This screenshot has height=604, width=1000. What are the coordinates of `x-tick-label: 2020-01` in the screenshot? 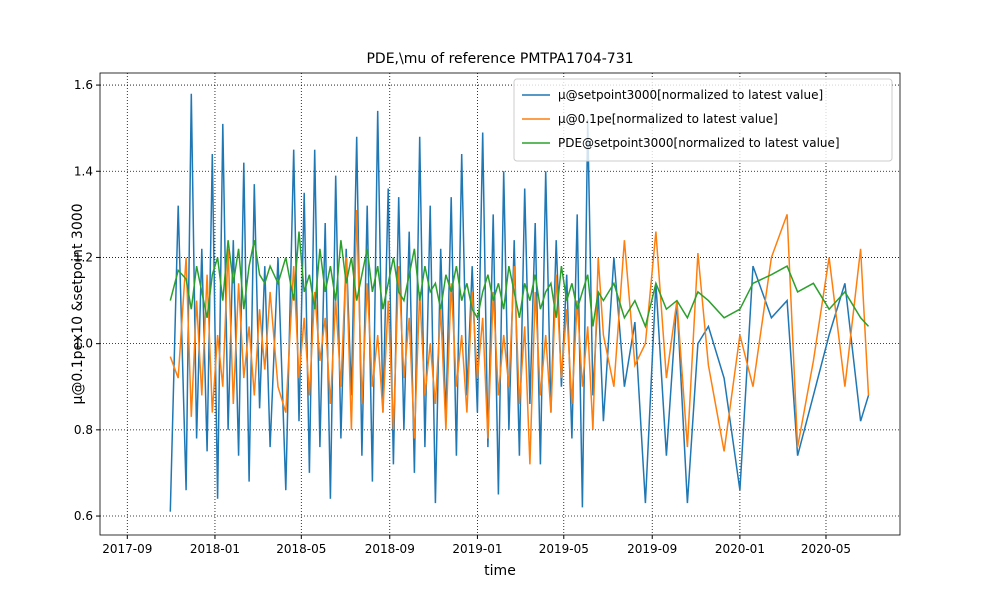 It's located at (740, 549).